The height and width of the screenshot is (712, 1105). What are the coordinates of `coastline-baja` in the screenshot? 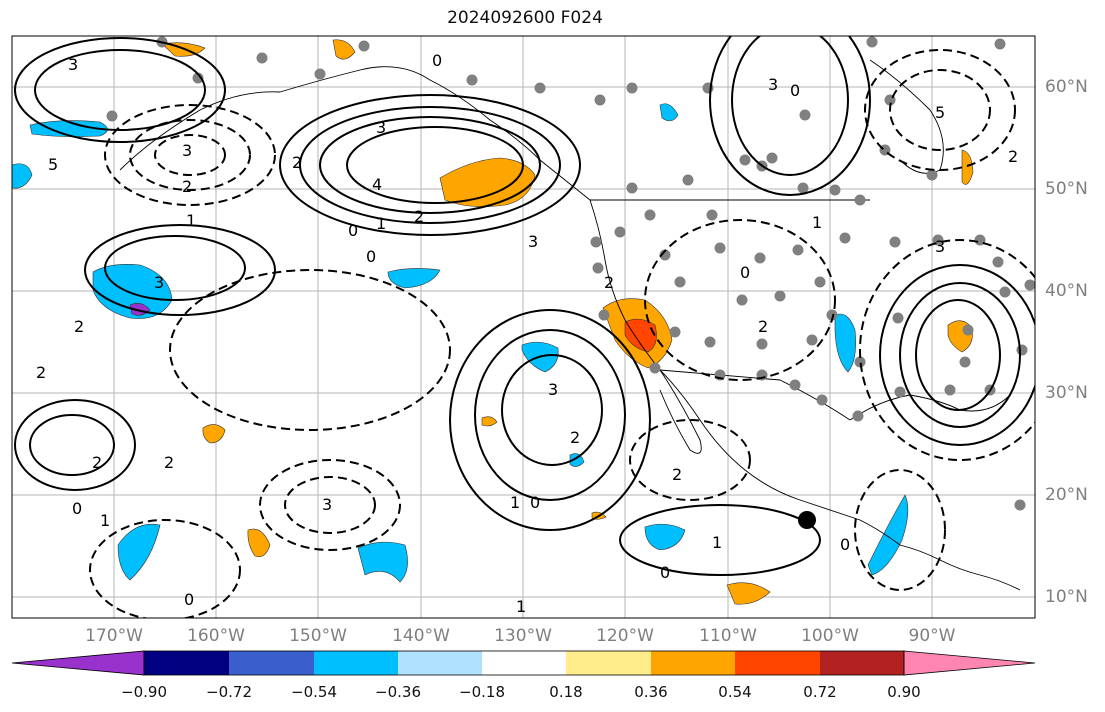 It's located at (680, 411).